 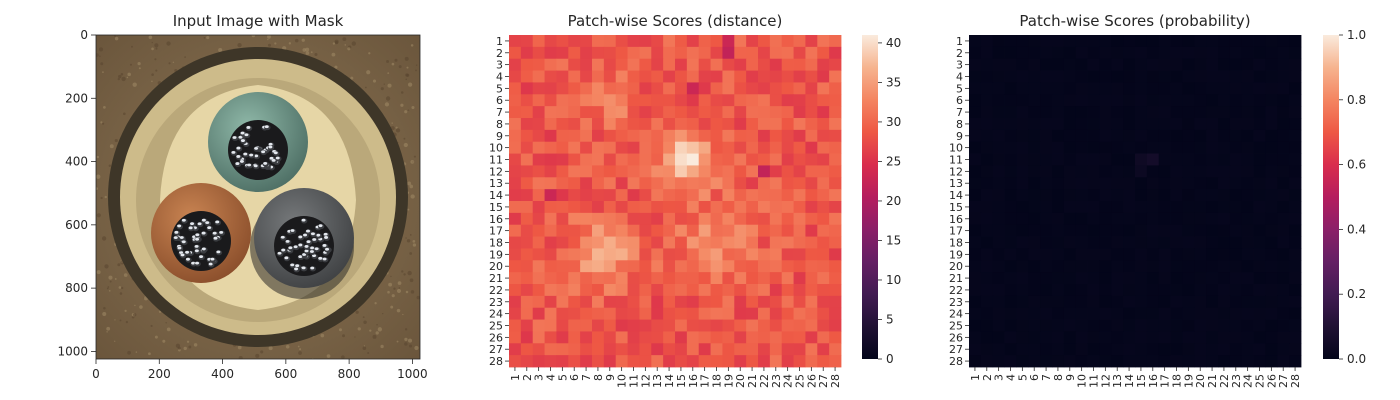 I want to click on probability-colorbar-ticks: 0.00.20.40.60.81.0, so click(x=1352, y=197).